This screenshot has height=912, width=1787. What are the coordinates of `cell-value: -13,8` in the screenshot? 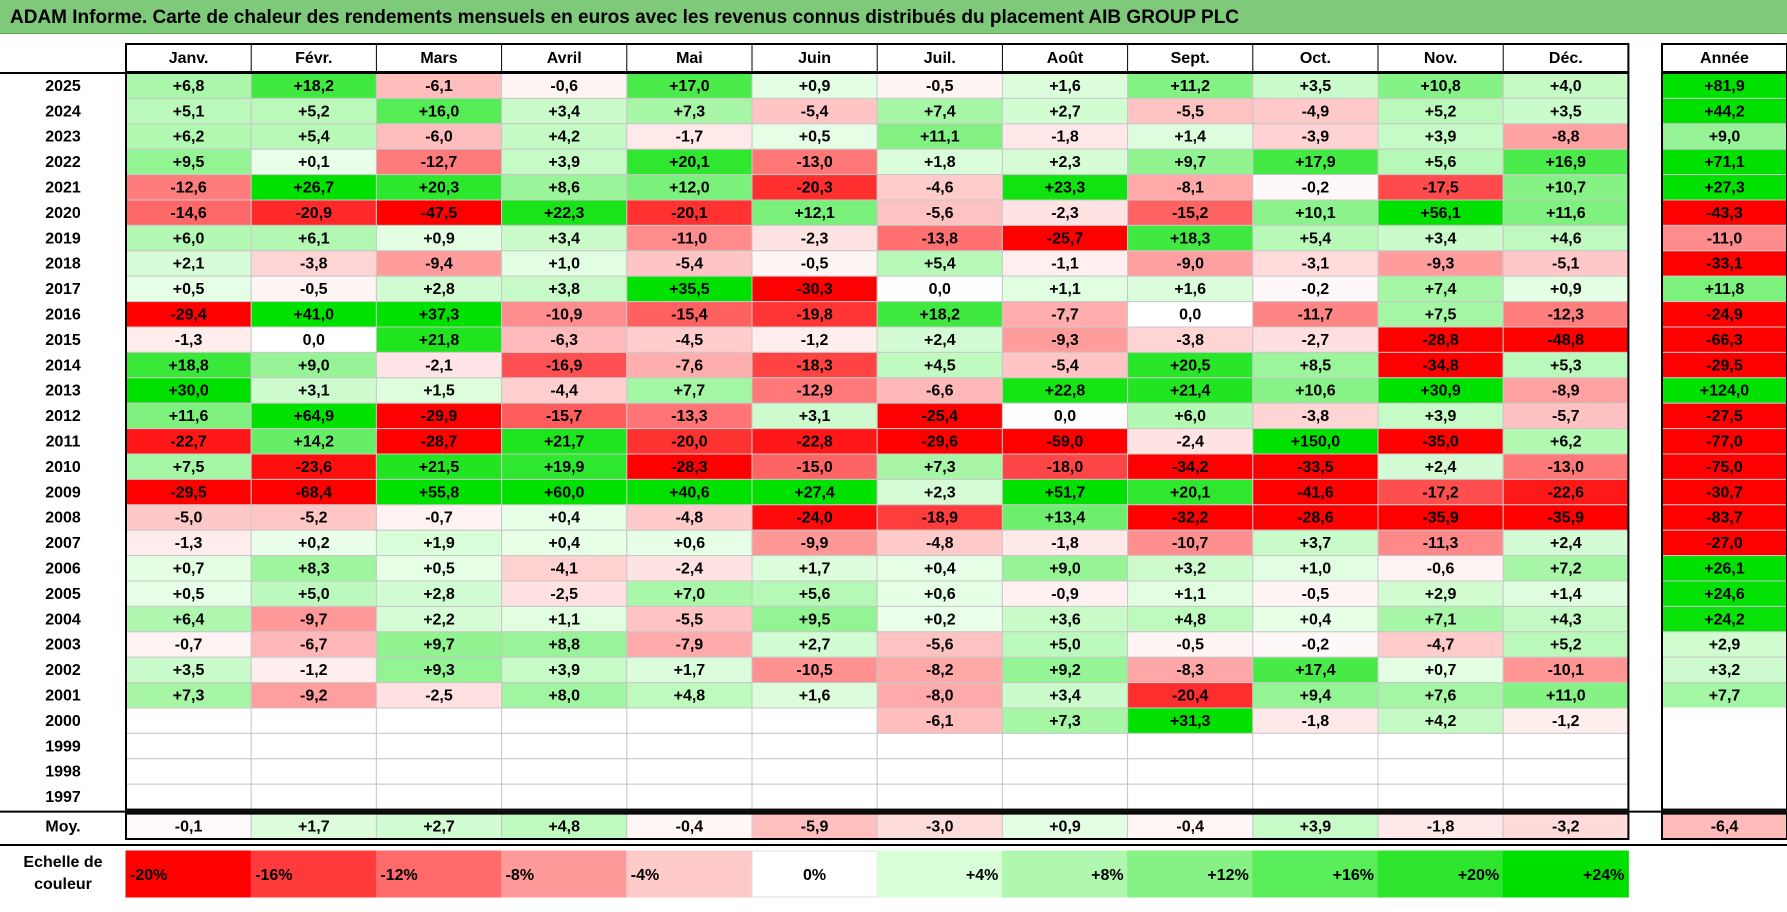 It's located at (940, 238).